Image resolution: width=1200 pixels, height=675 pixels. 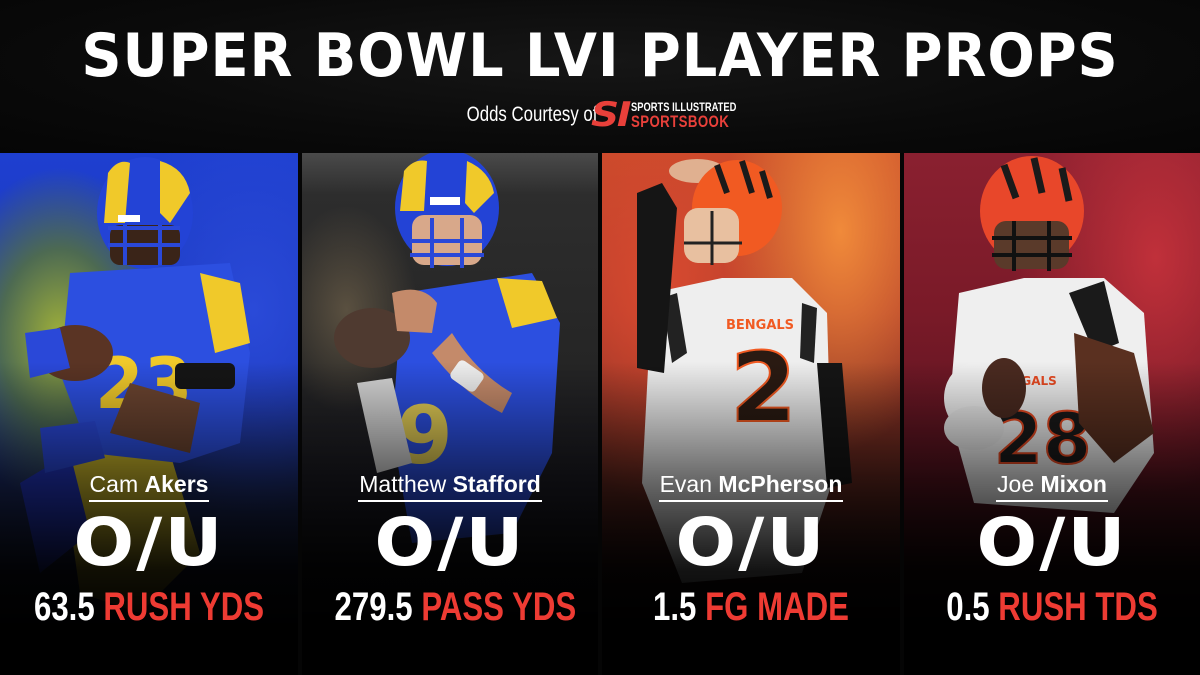 I want to click on prop-stat: RUSH YDS, so click(x=184, y=607).